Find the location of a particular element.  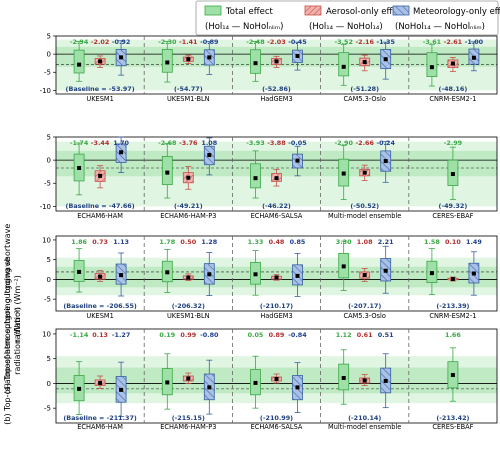

value-label: 1.58 is located at coordinates (432, 242).